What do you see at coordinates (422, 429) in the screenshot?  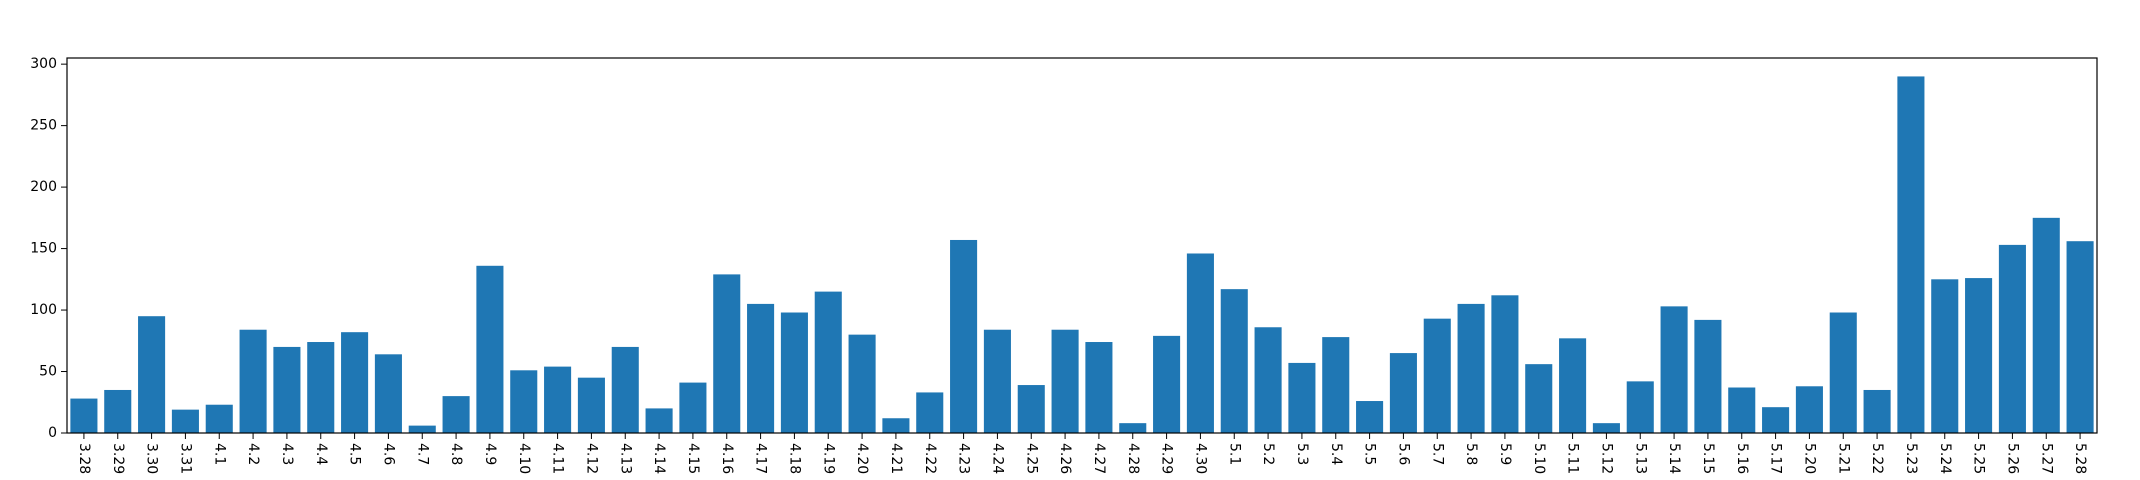 I see `bar-4.7` at bounding box center [422, 429].